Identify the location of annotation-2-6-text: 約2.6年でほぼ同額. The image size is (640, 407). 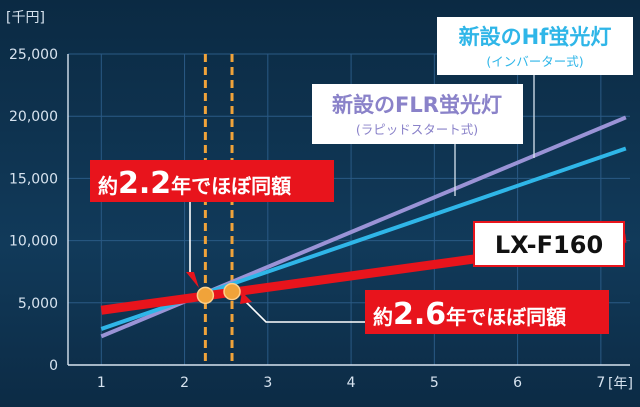
(469, 314).